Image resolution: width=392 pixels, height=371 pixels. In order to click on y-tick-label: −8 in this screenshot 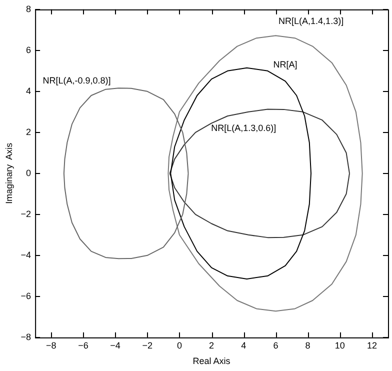, I will do `click(26, 337)`.